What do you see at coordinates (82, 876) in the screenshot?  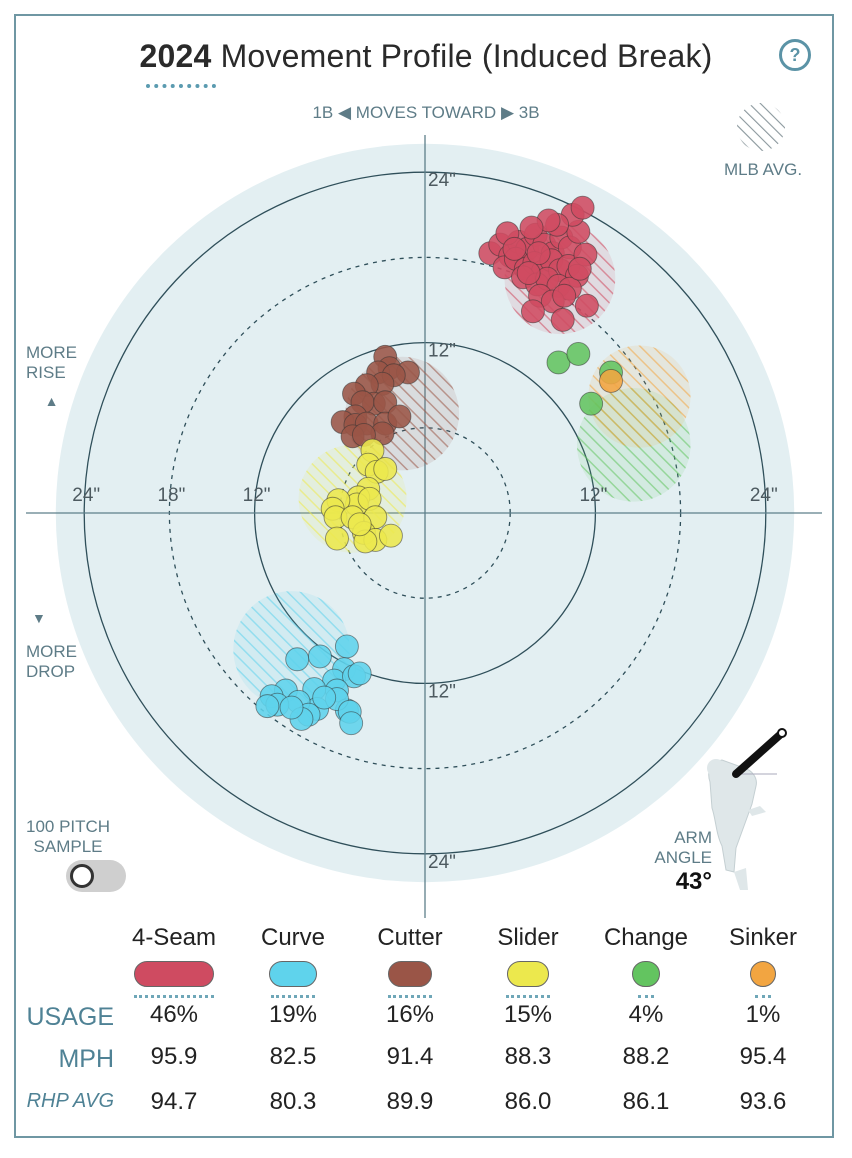 I see `toggle-knob` at bounding box center [82, 876].